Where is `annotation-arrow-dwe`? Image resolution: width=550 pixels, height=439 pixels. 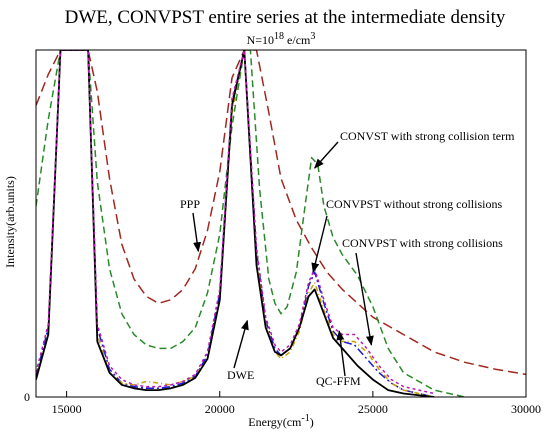
annotation-arrow-dwe is located at coordinates (241, 344).